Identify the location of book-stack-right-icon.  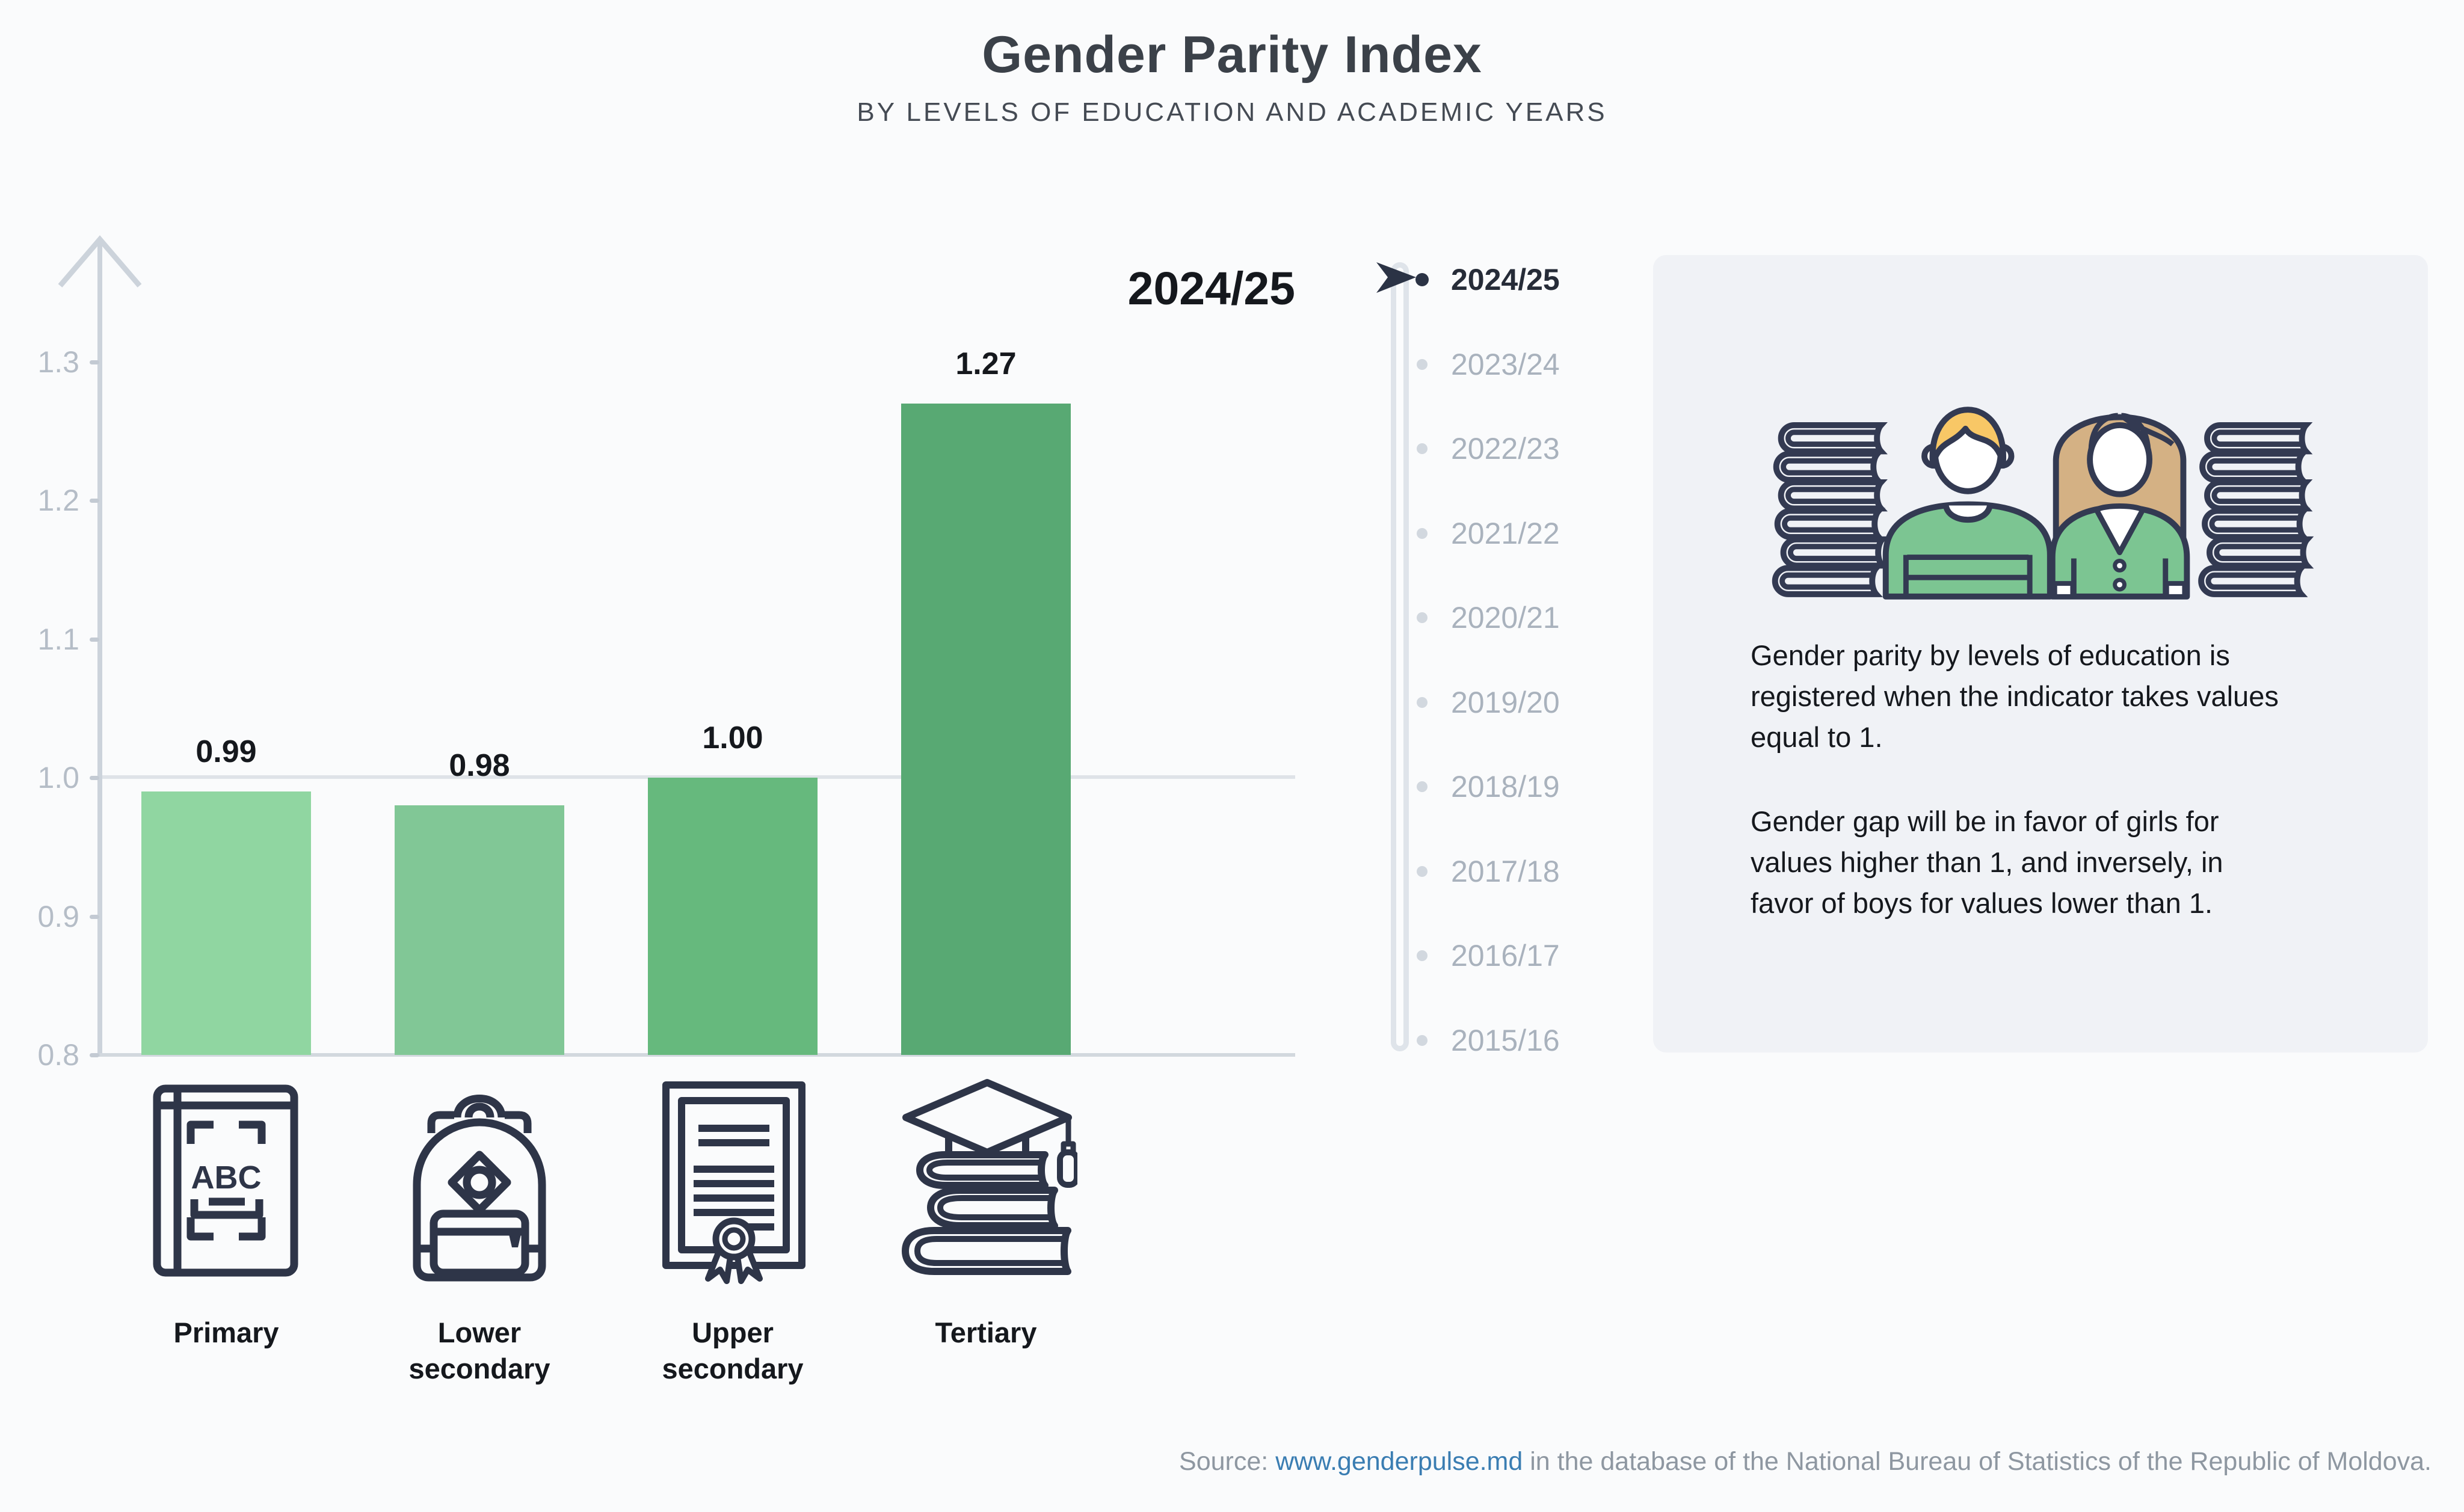
(2256, 510).